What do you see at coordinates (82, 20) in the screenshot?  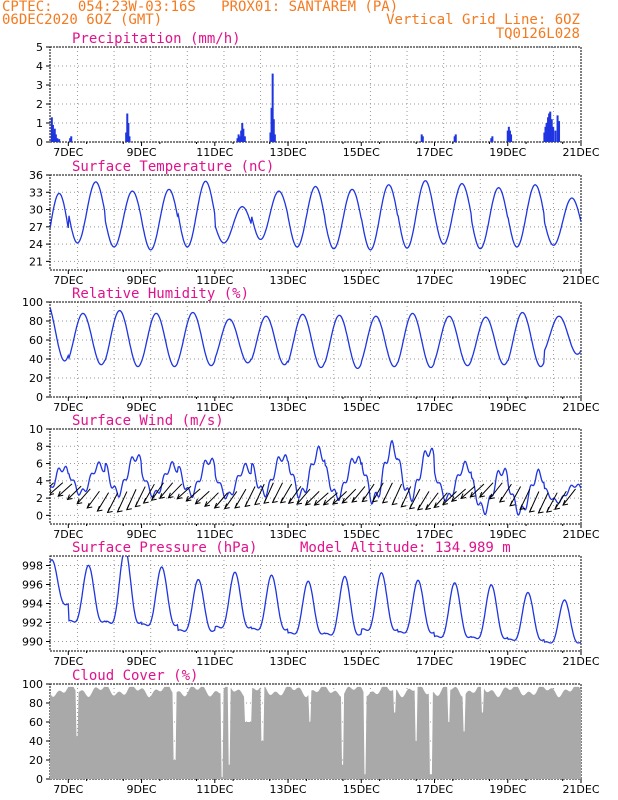 I see `header-date: 06DEC2020 6OZ (GMT)` at bounding box center [82, 20].